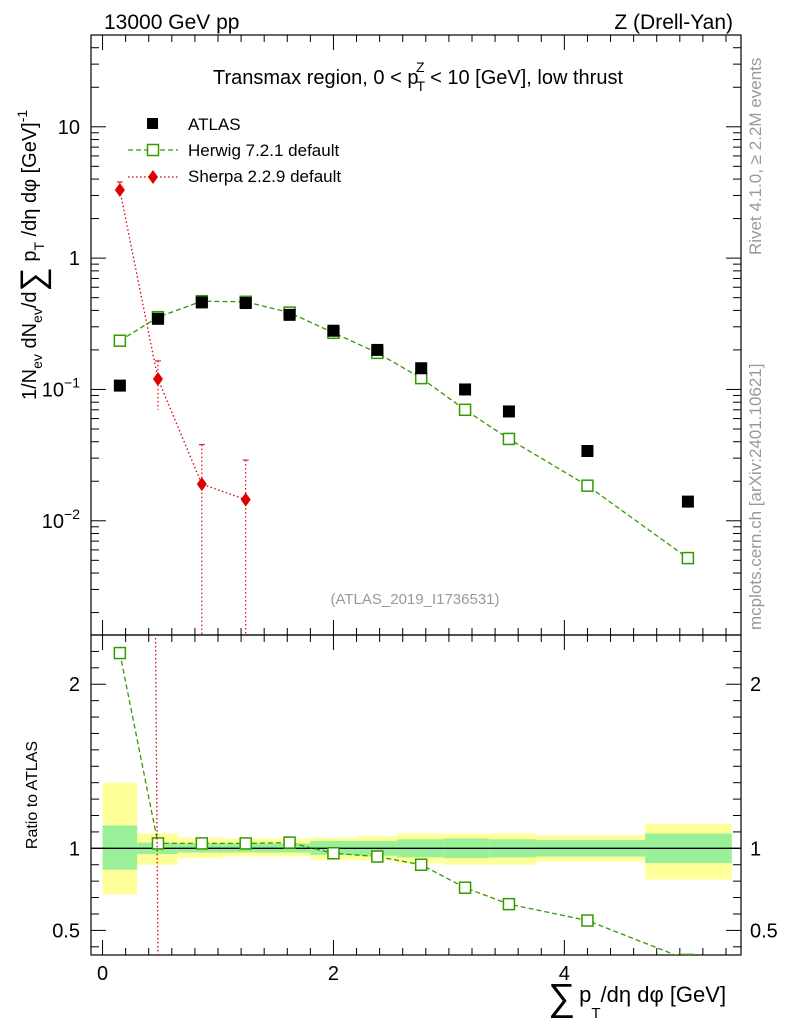 The height and width of the screenshot is (1024, 786). I want to click on legend-marker-atlas, so click(152, 123).